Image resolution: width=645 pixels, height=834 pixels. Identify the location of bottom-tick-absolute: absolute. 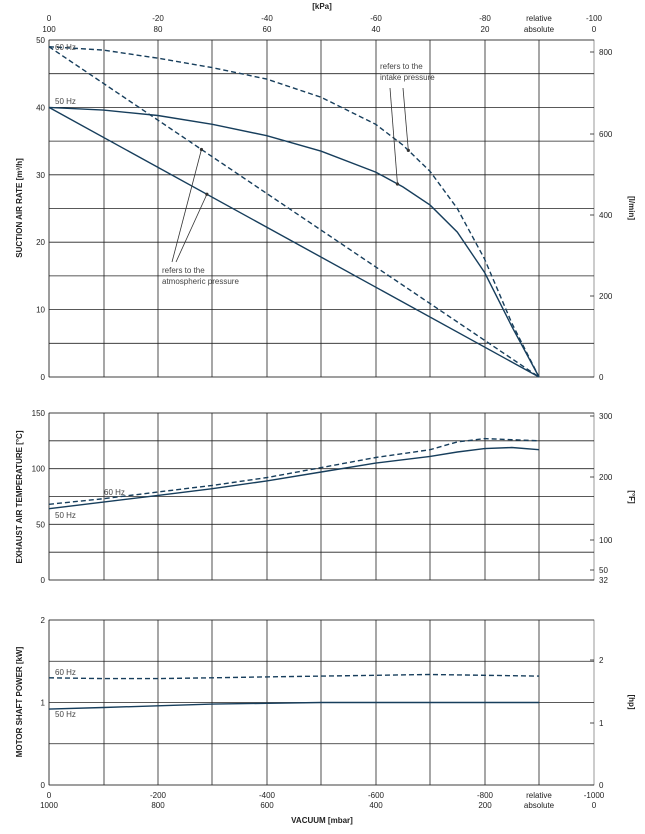
(539, 805).